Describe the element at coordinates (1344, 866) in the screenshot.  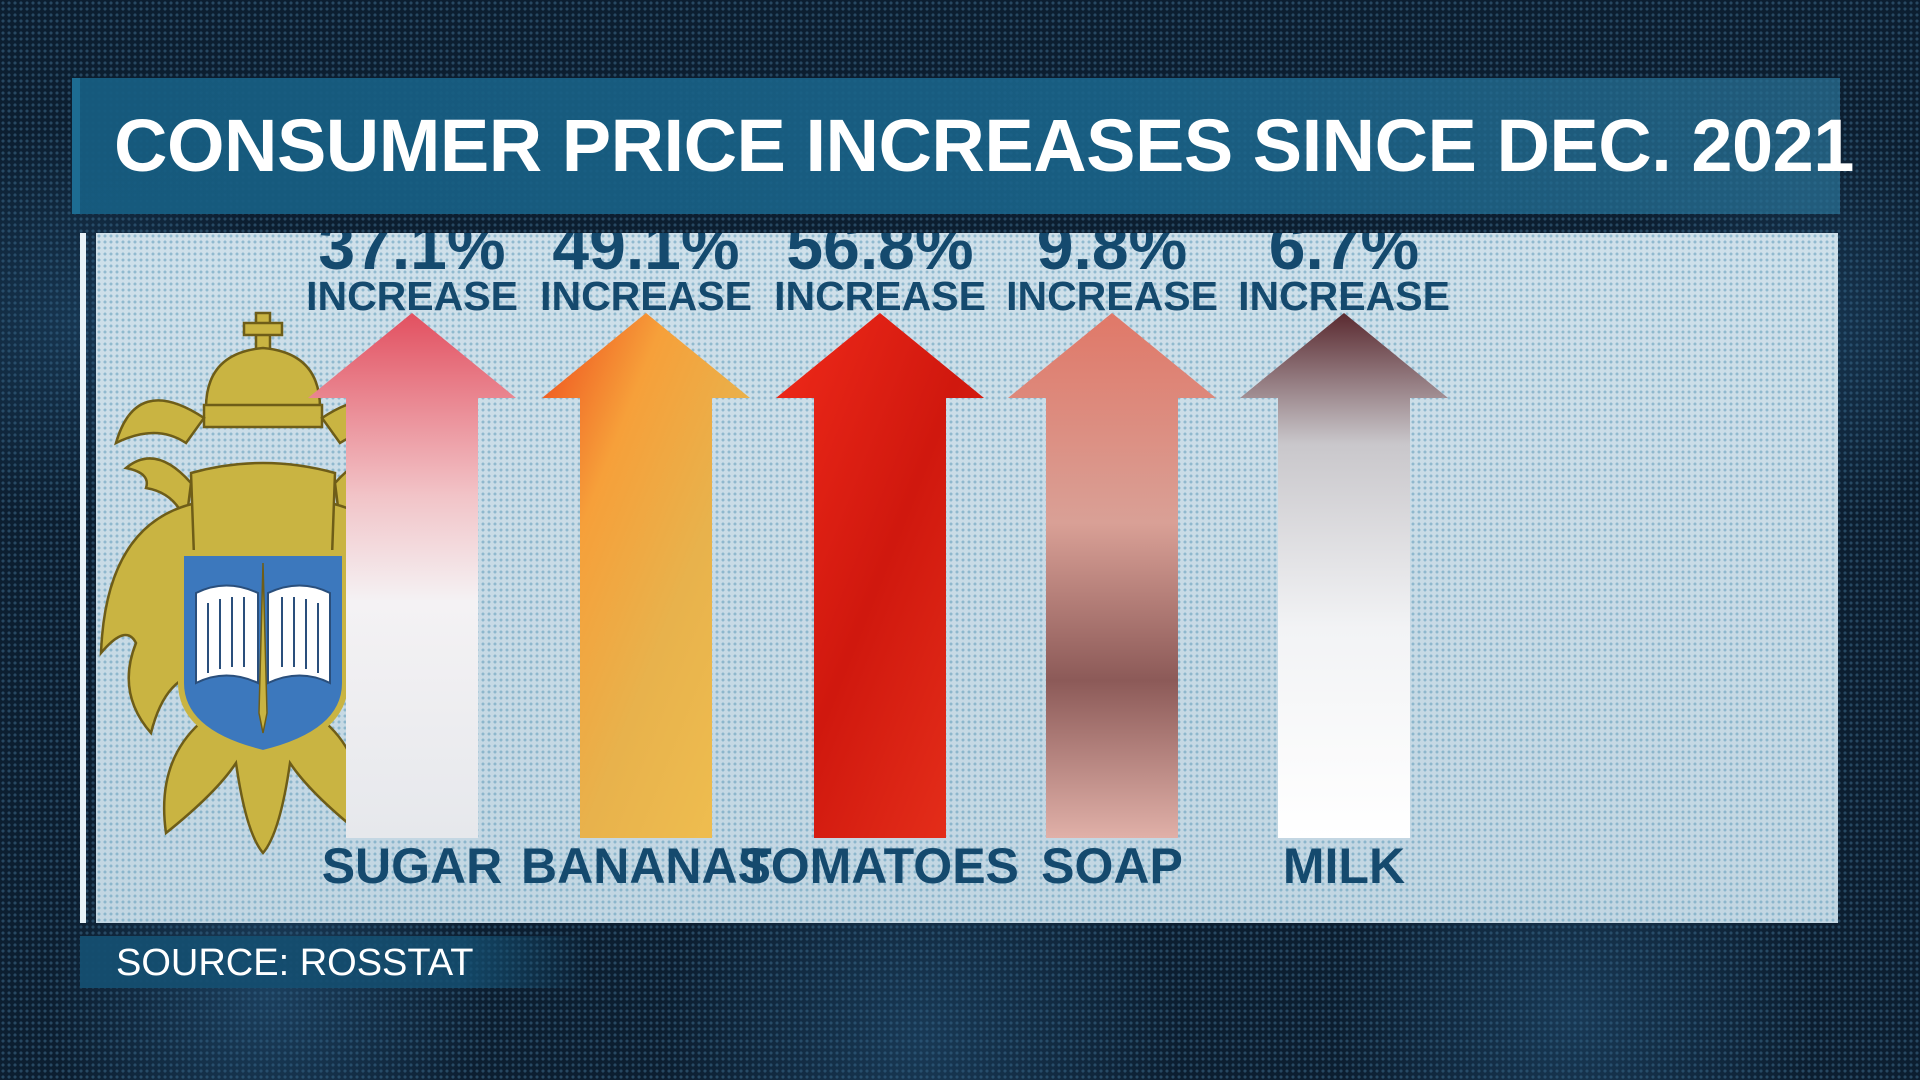
I see `category-label-milk: MILK` at that location.